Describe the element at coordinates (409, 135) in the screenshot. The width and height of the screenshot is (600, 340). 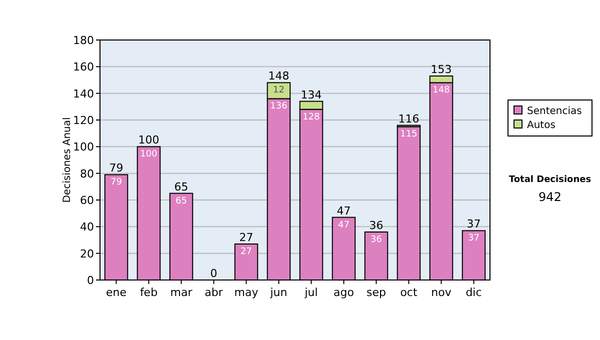
I see `data-label: 115` at that location.